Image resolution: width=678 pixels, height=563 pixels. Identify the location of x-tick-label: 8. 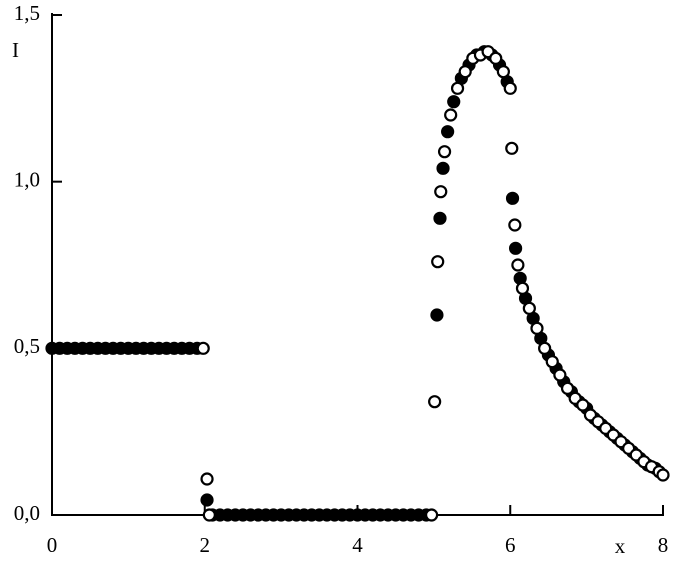
(663, 545).